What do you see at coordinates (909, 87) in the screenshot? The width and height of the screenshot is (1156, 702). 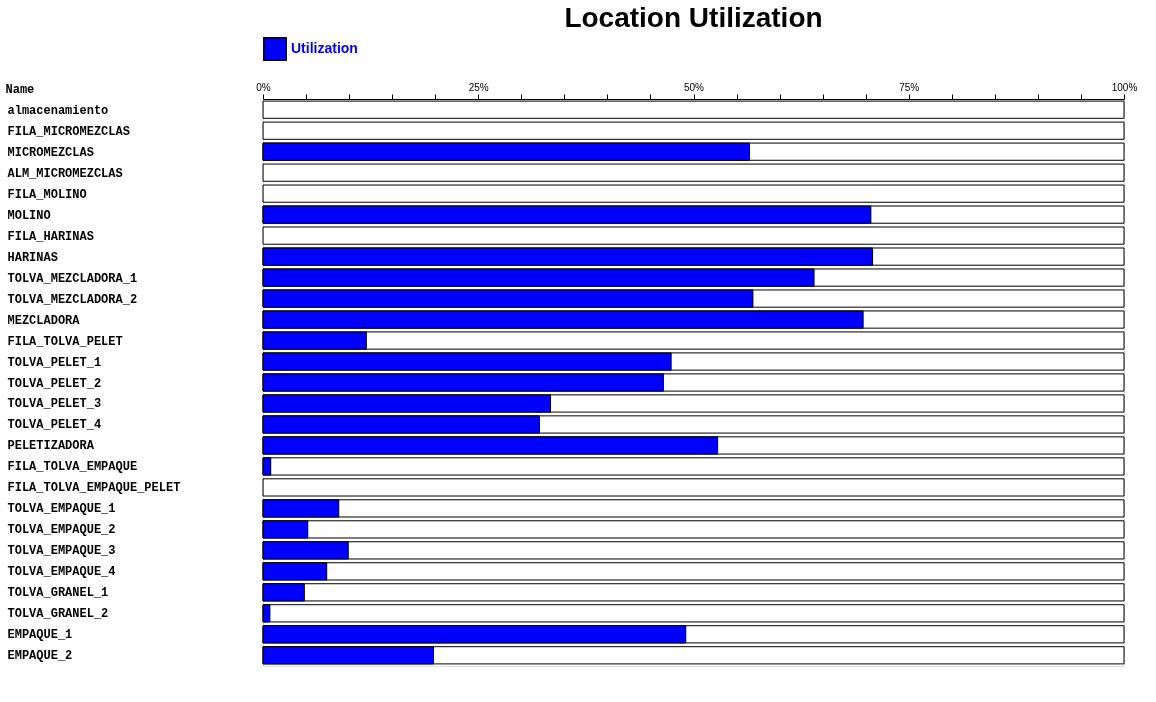 I see `x-tick-label: 75%` at bounding box center [909, 87].